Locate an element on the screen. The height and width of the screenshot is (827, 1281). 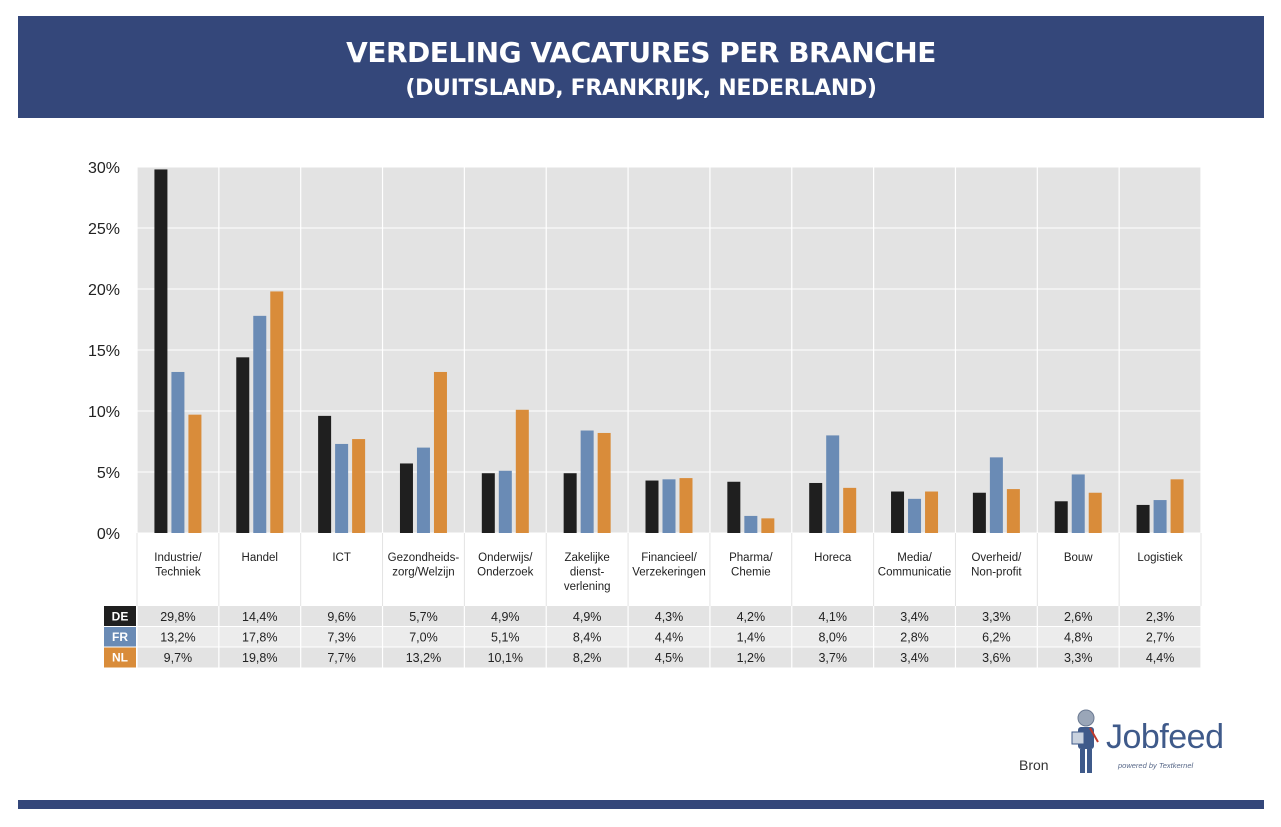
legend-label-nl: NL is located at coordinates (120, 658).